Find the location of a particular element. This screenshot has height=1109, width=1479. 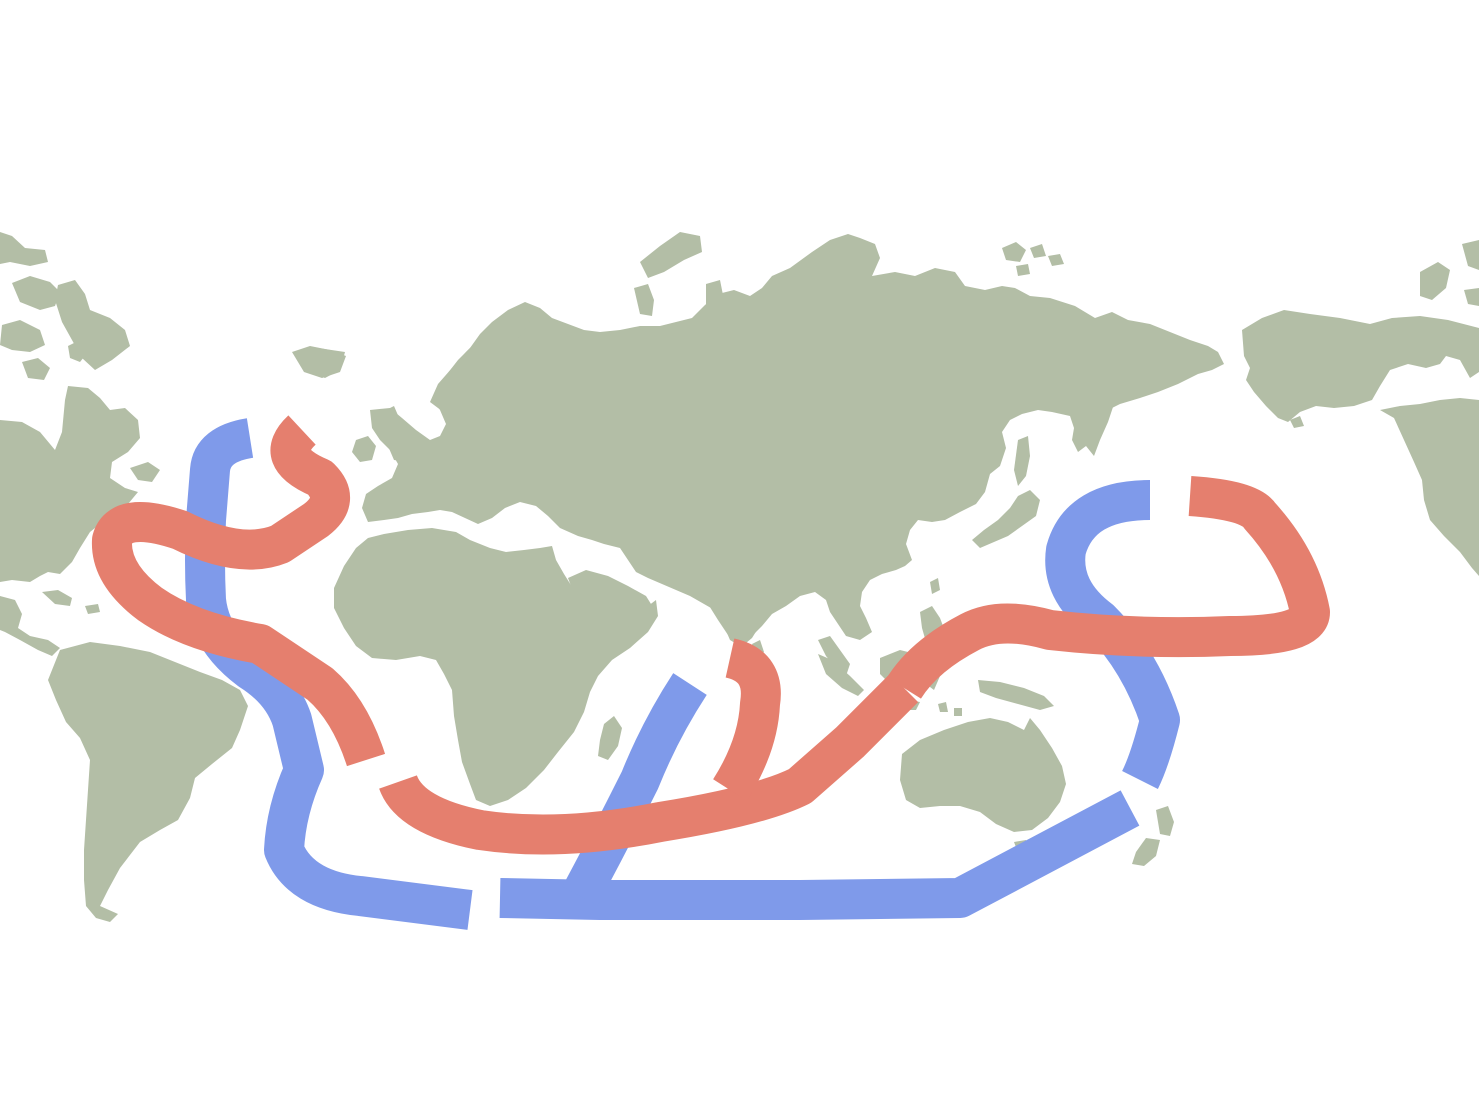

land-newfoundland is located at coordinates (145, 472).